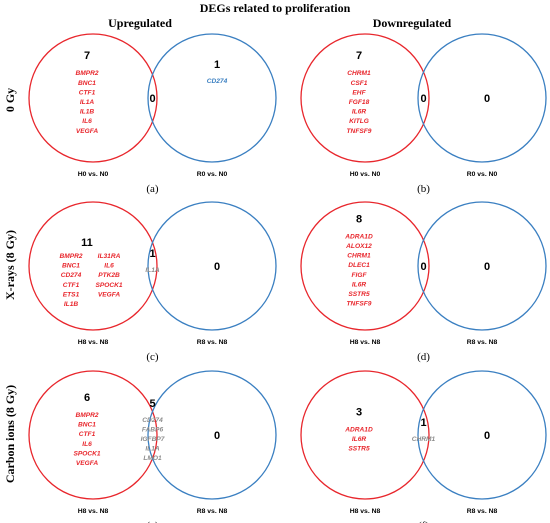 Image resolution: width=550 pixels, height=523 pixels. I want to click on figure-title: DEGs related to proliferation, so click(275, 8).